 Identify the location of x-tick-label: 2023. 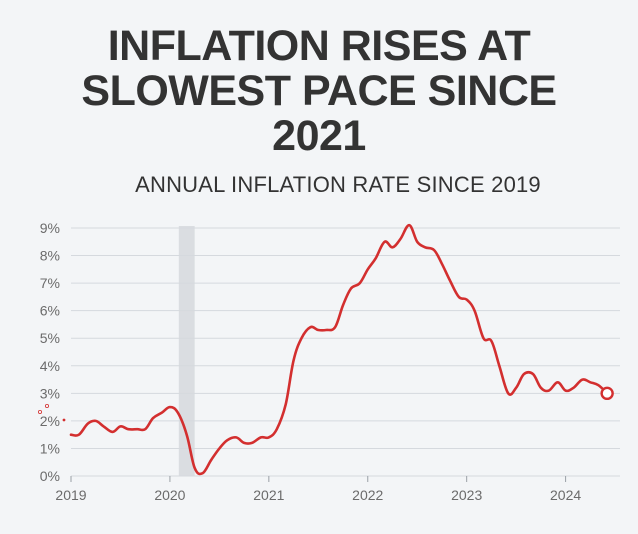
(466, 495).